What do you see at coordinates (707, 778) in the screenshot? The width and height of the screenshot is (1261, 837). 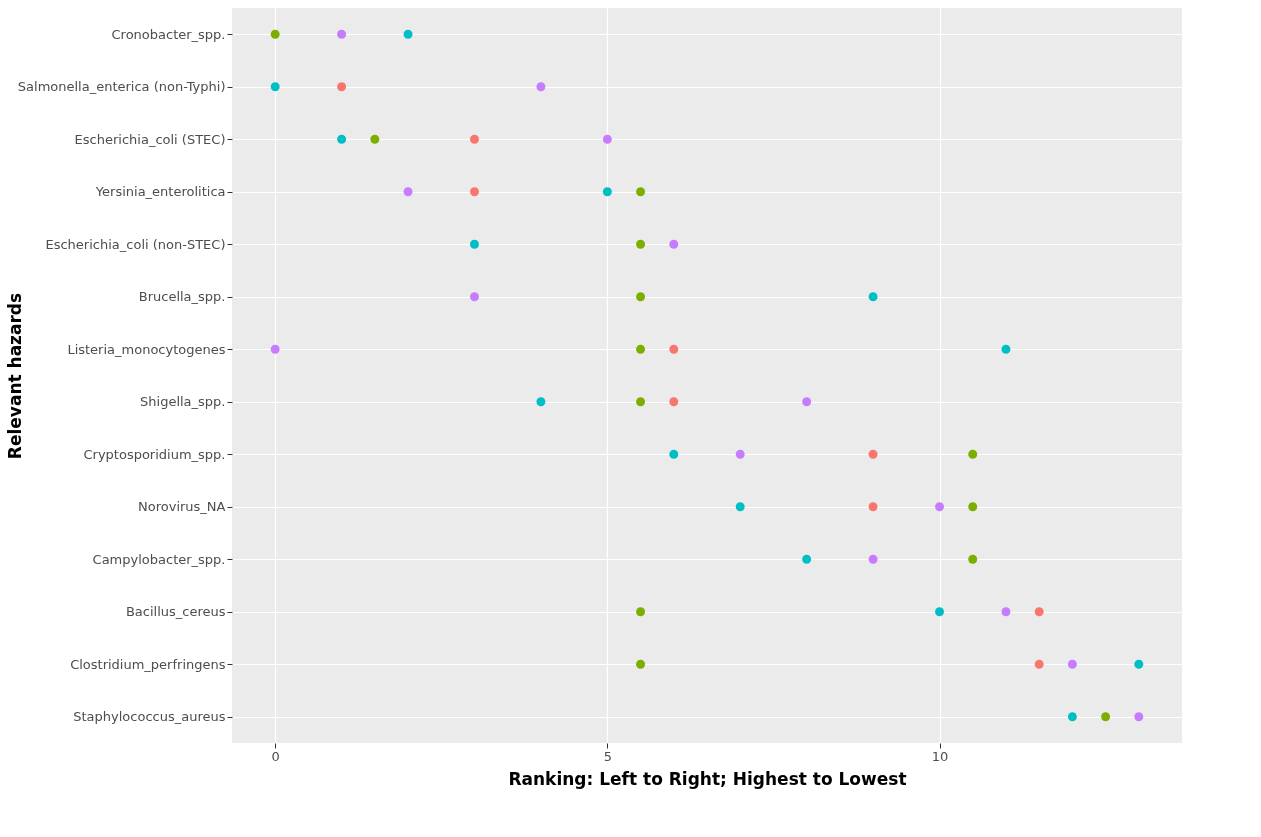 I see `x-axis-title: Ranking: Left to Right; Highest to Lowest` at bounding box center [707, 778].